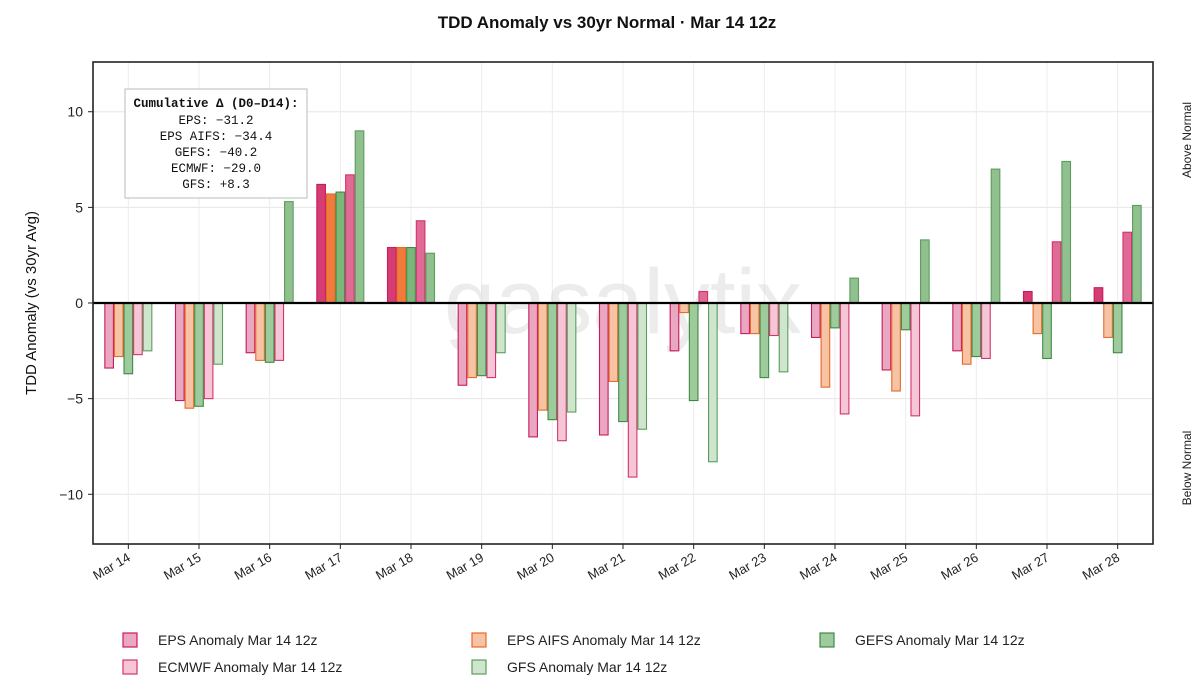 The image size is (1200, 697). What do you see at coordinates (79, 207) in the screenshot?
I see `y-tick-label: 5` at bounding box center [79, 207].